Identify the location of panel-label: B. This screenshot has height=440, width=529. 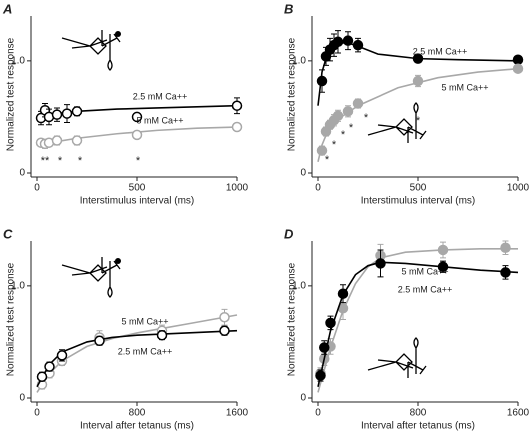
(288, 8).